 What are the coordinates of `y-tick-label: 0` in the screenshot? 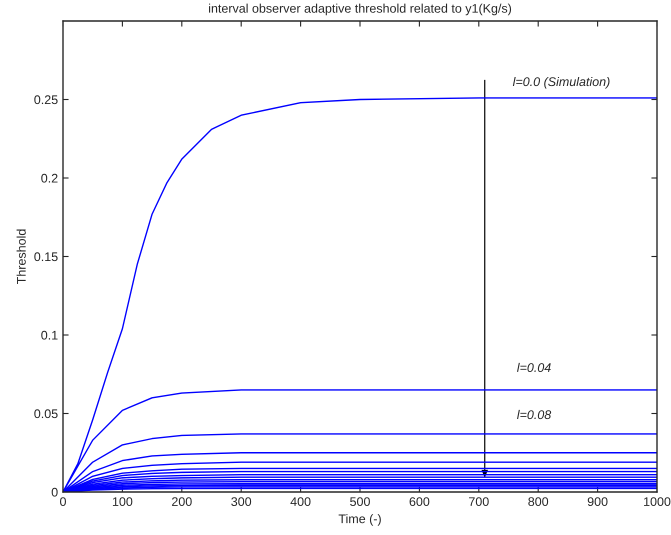 It's located at (55, 492).